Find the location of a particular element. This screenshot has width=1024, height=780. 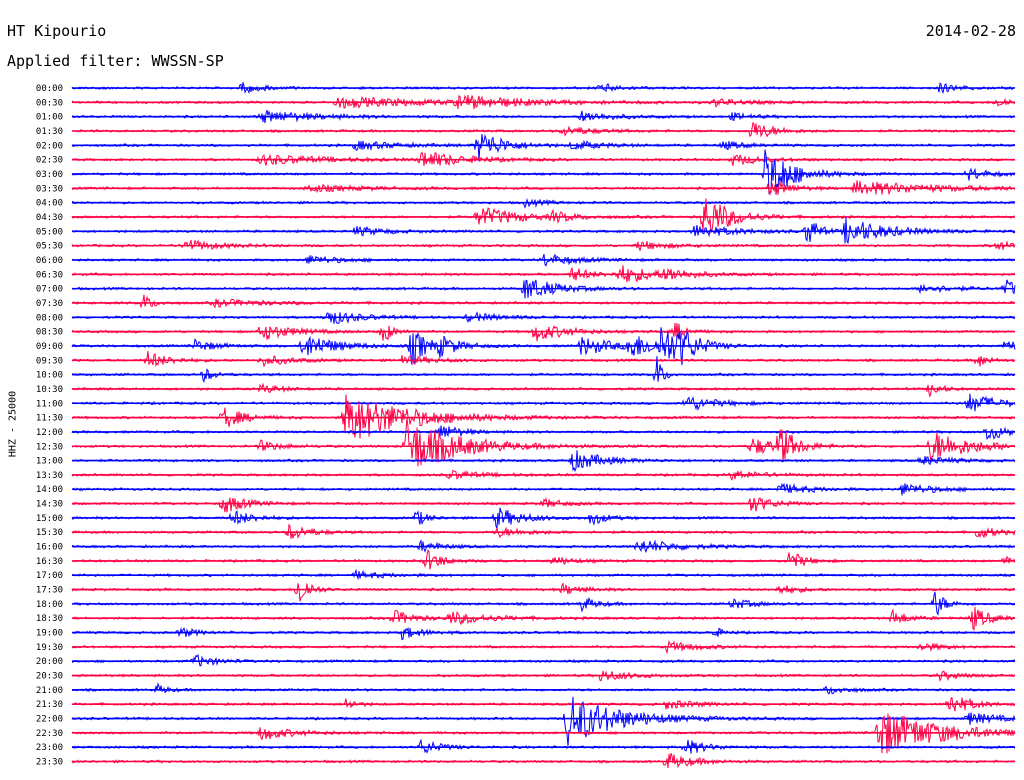

time-tick-label: 05:30 is located at coordinates (49, 247).